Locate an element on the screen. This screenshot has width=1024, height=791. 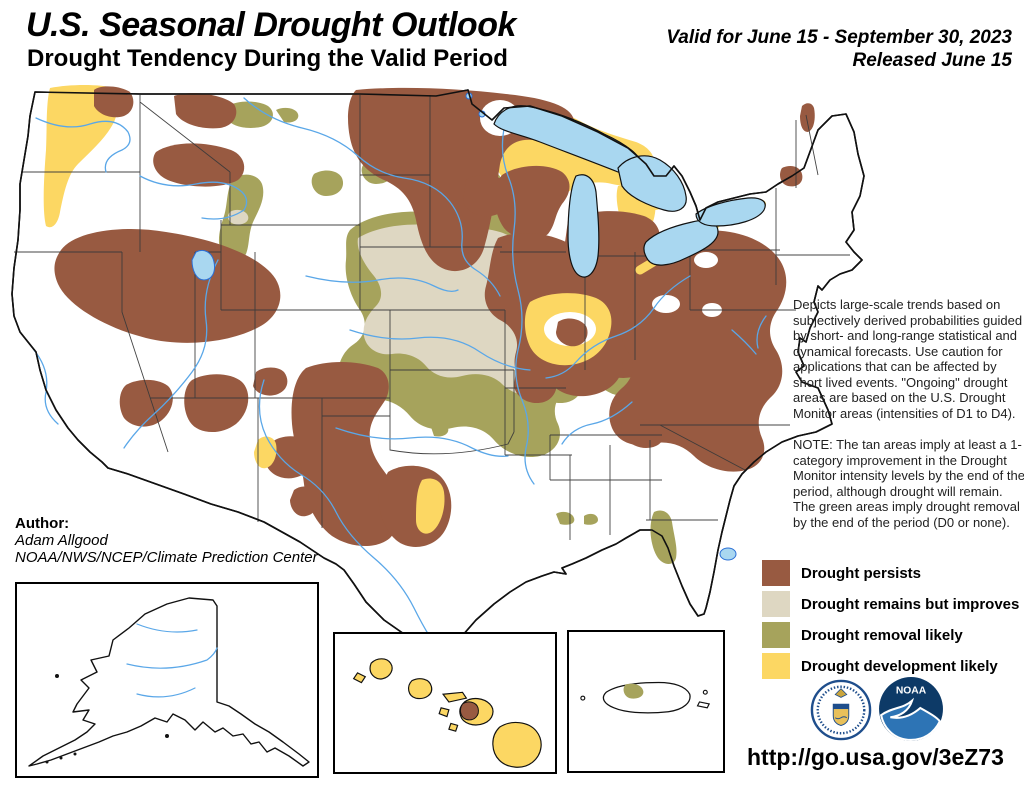
legend-swatch-persists is located at coordinates (776, 573).